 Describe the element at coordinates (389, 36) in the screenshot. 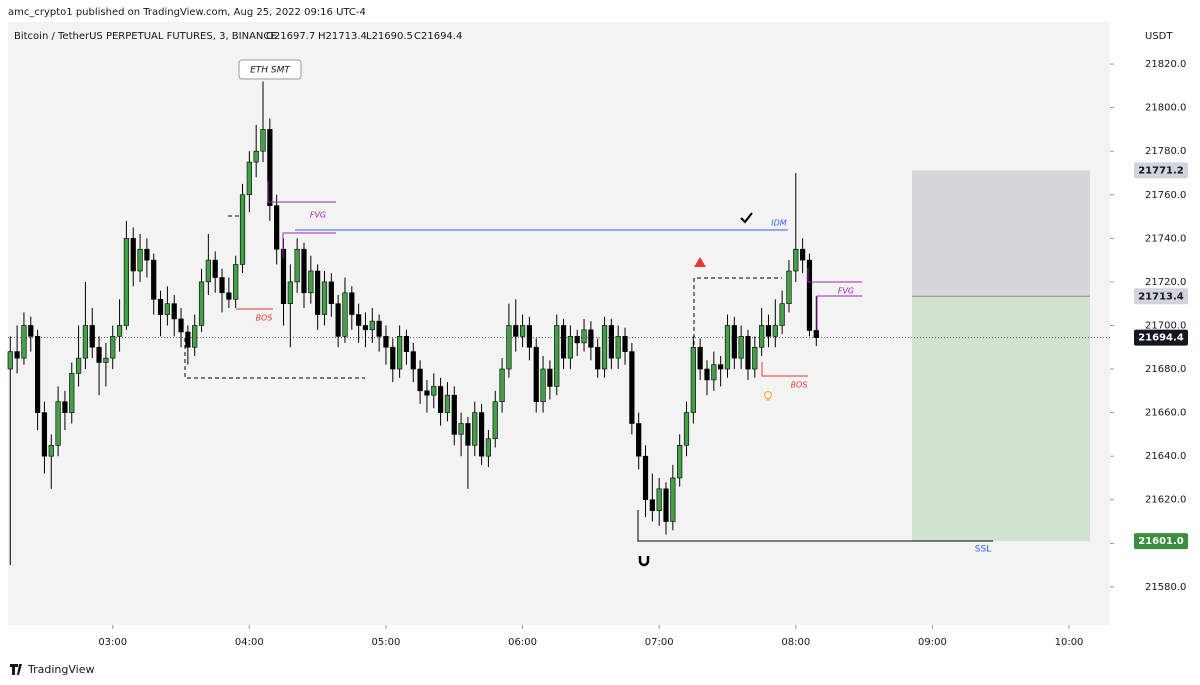

I see `ohlc-low: L21690.5` at that location.